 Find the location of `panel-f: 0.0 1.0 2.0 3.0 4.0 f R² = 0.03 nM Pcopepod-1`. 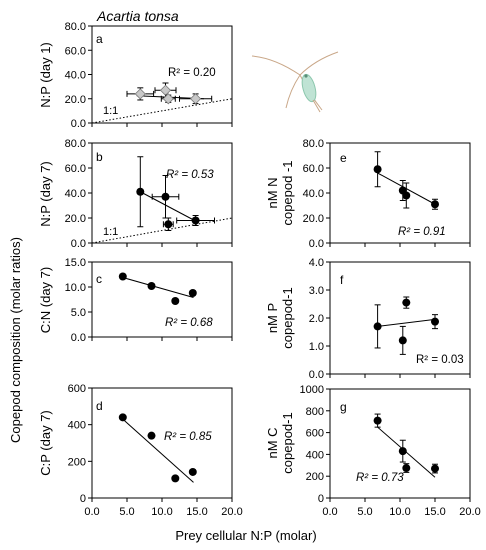

panel-f: 0.0 1.0 2.0 3.0 4.0 f R² = 0.03 nM Pcopepod-1 is located at coordinates (368, 319).